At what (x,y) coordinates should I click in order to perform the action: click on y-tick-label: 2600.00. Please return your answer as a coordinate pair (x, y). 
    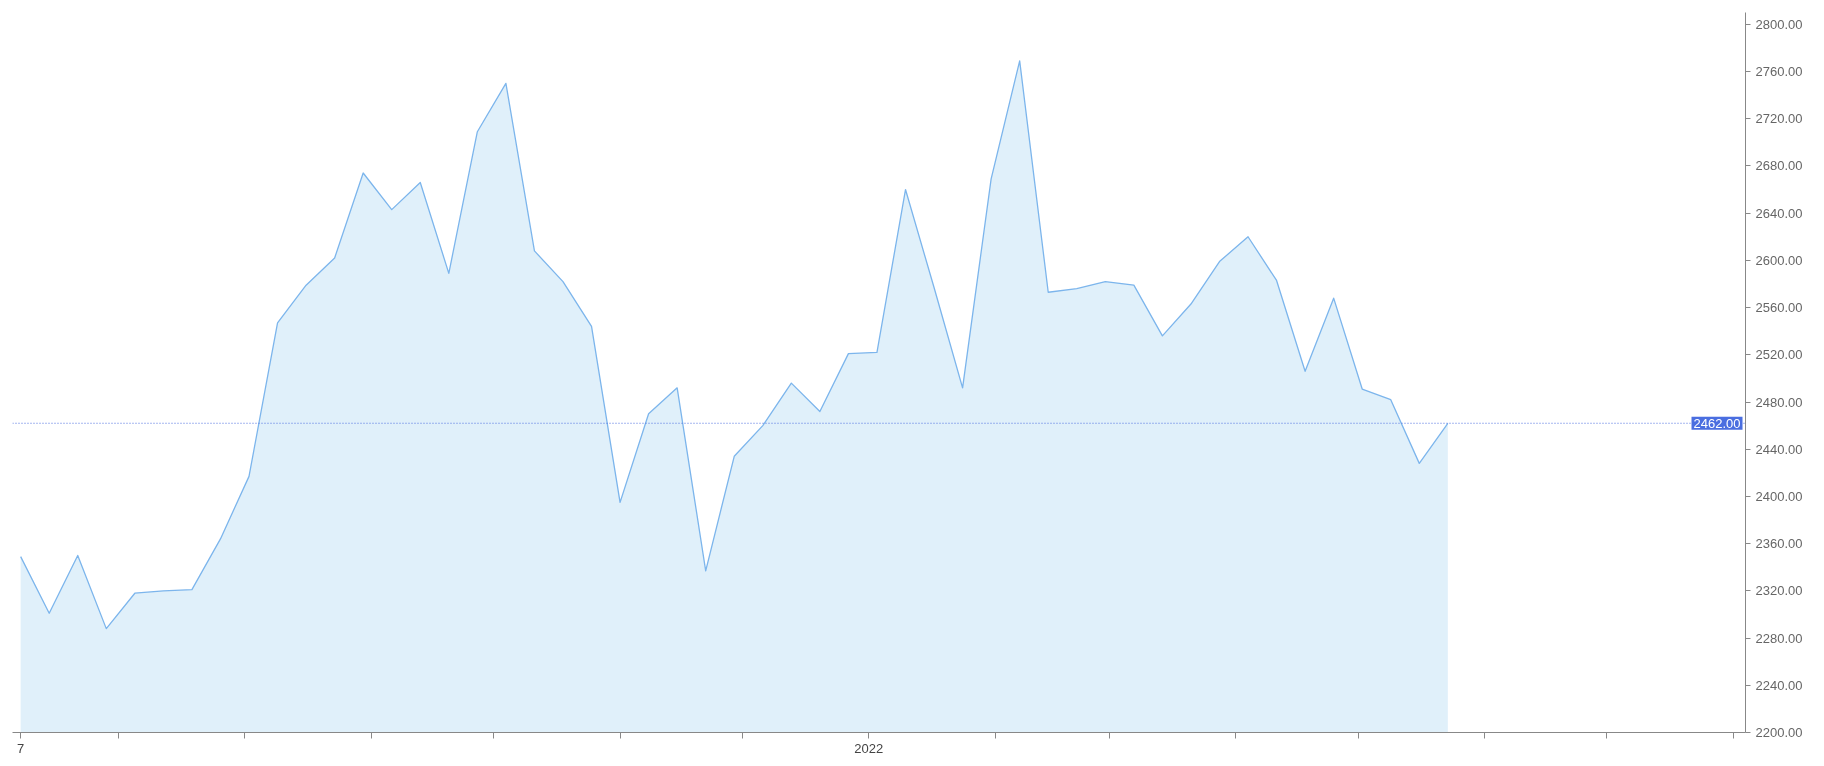
    Looking at the image, I should click on (1779, 260).